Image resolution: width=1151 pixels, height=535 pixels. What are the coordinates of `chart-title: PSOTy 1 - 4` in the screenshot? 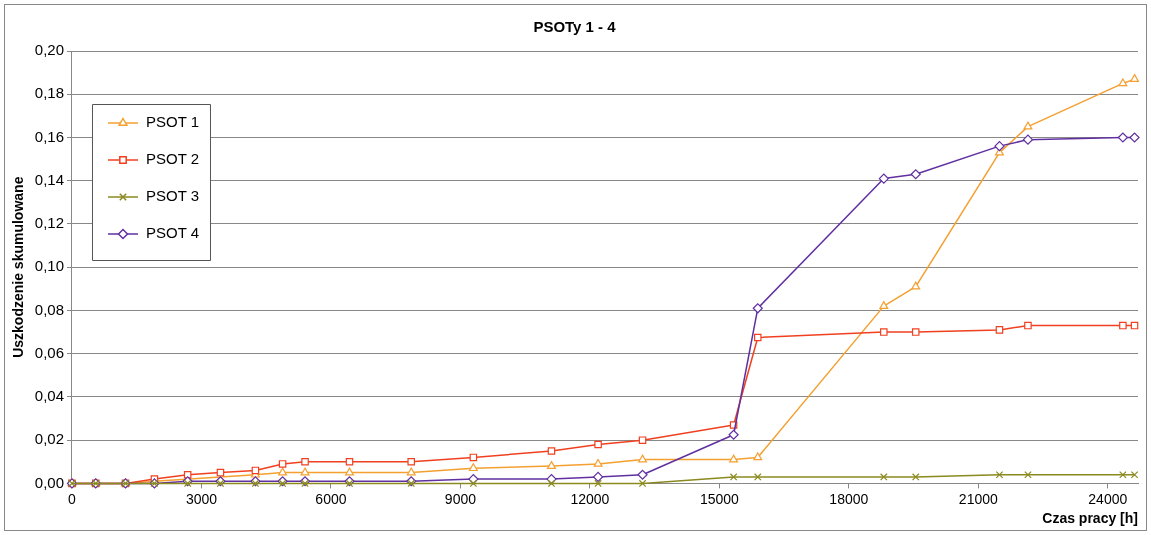 It's located at (575, 27).